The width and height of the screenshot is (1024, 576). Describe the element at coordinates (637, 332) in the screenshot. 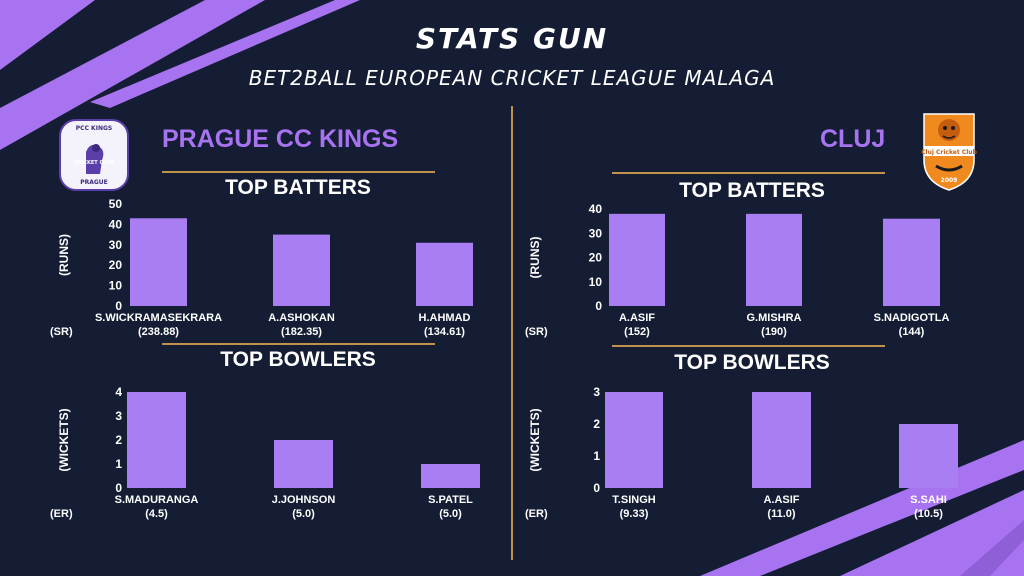

I see `sub-value-label: (152)` at that location.